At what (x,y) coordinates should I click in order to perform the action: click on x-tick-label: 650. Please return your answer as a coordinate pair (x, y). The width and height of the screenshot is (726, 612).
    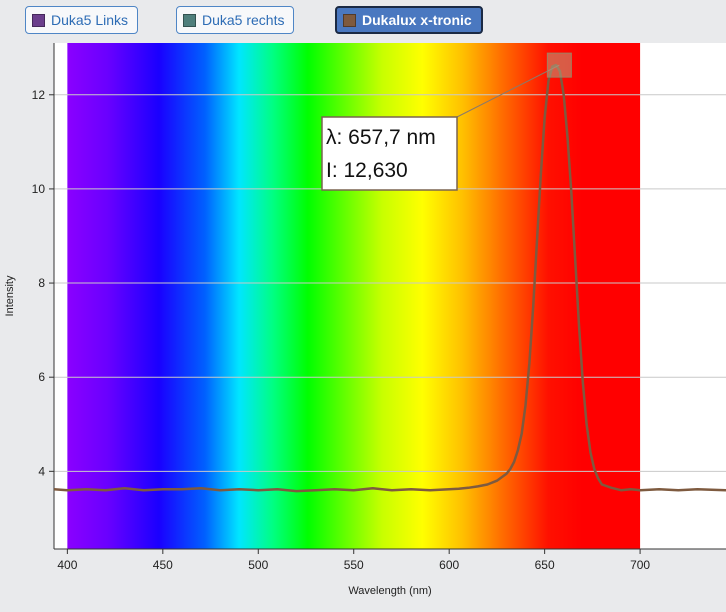
    Looking at the image, I should click on (545, 565).